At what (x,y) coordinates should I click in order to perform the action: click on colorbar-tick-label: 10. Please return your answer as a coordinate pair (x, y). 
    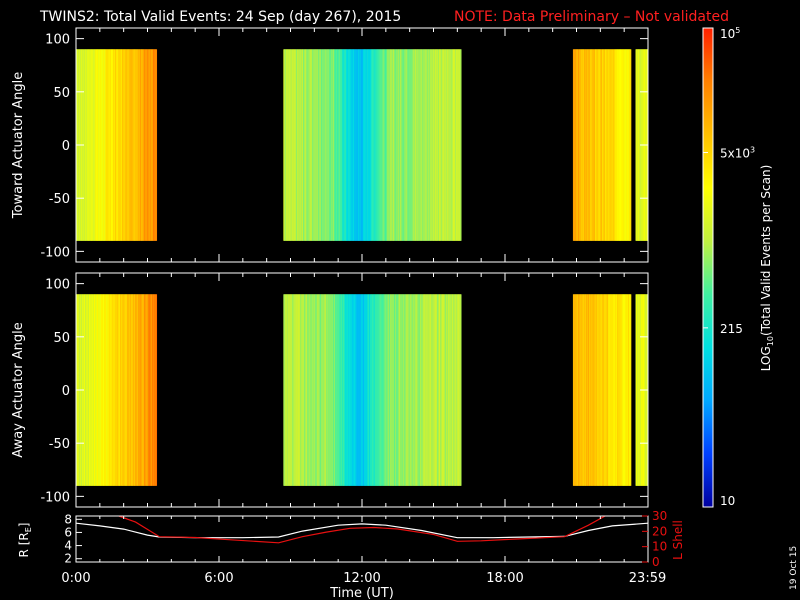
    Looking at the image, I should click on (727, 501).